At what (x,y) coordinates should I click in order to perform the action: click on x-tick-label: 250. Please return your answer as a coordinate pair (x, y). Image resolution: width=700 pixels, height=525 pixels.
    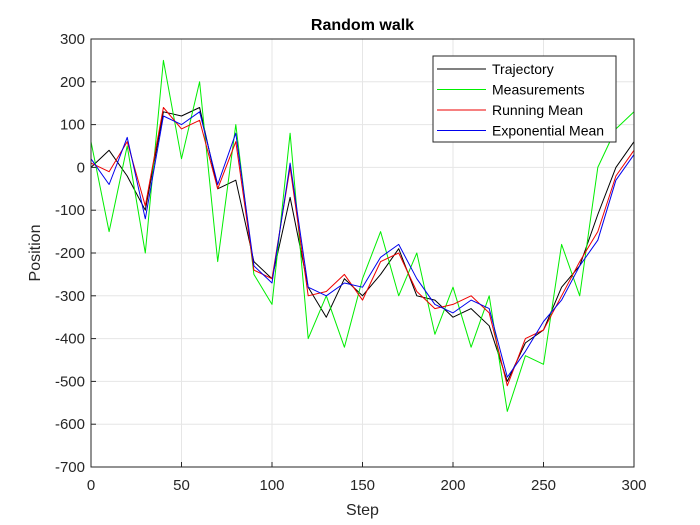
    Looking at the image, I should click on (543, 485).